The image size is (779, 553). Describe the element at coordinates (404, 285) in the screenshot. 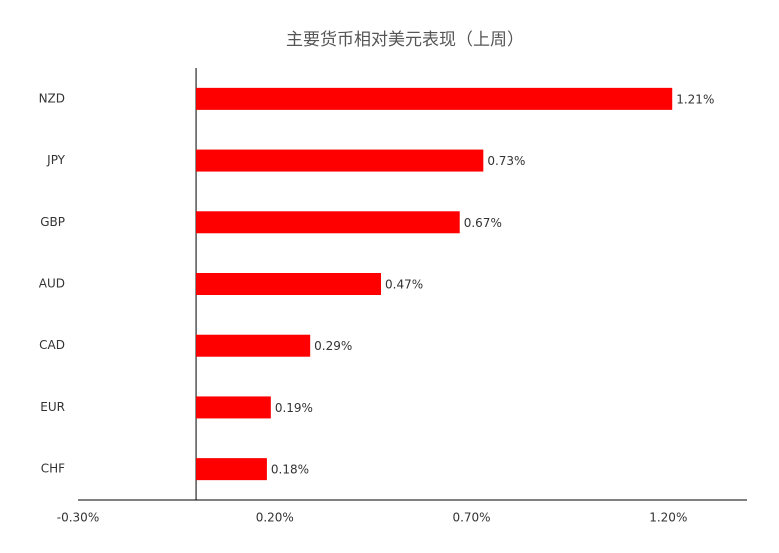

I see `data-label: 0.47%` at that location.